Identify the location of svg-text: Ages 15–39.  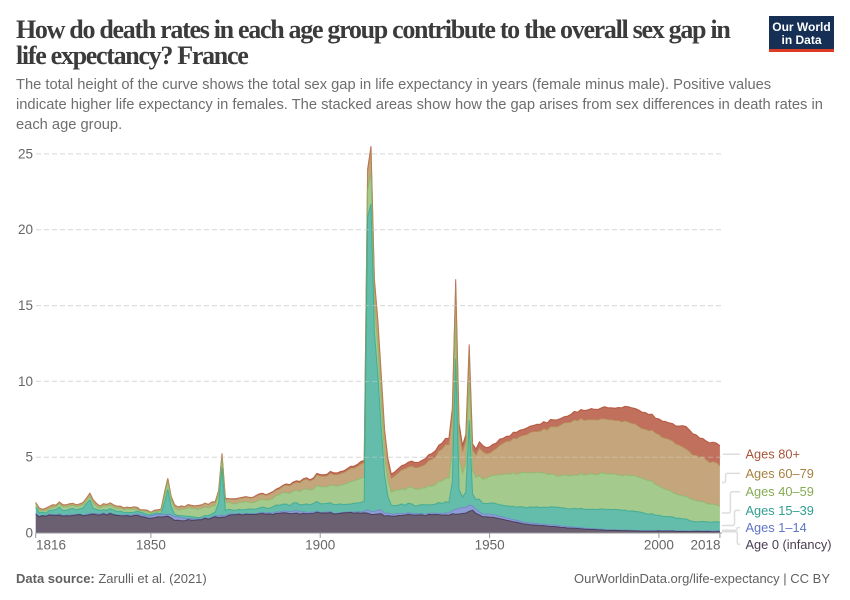
(780, 510).